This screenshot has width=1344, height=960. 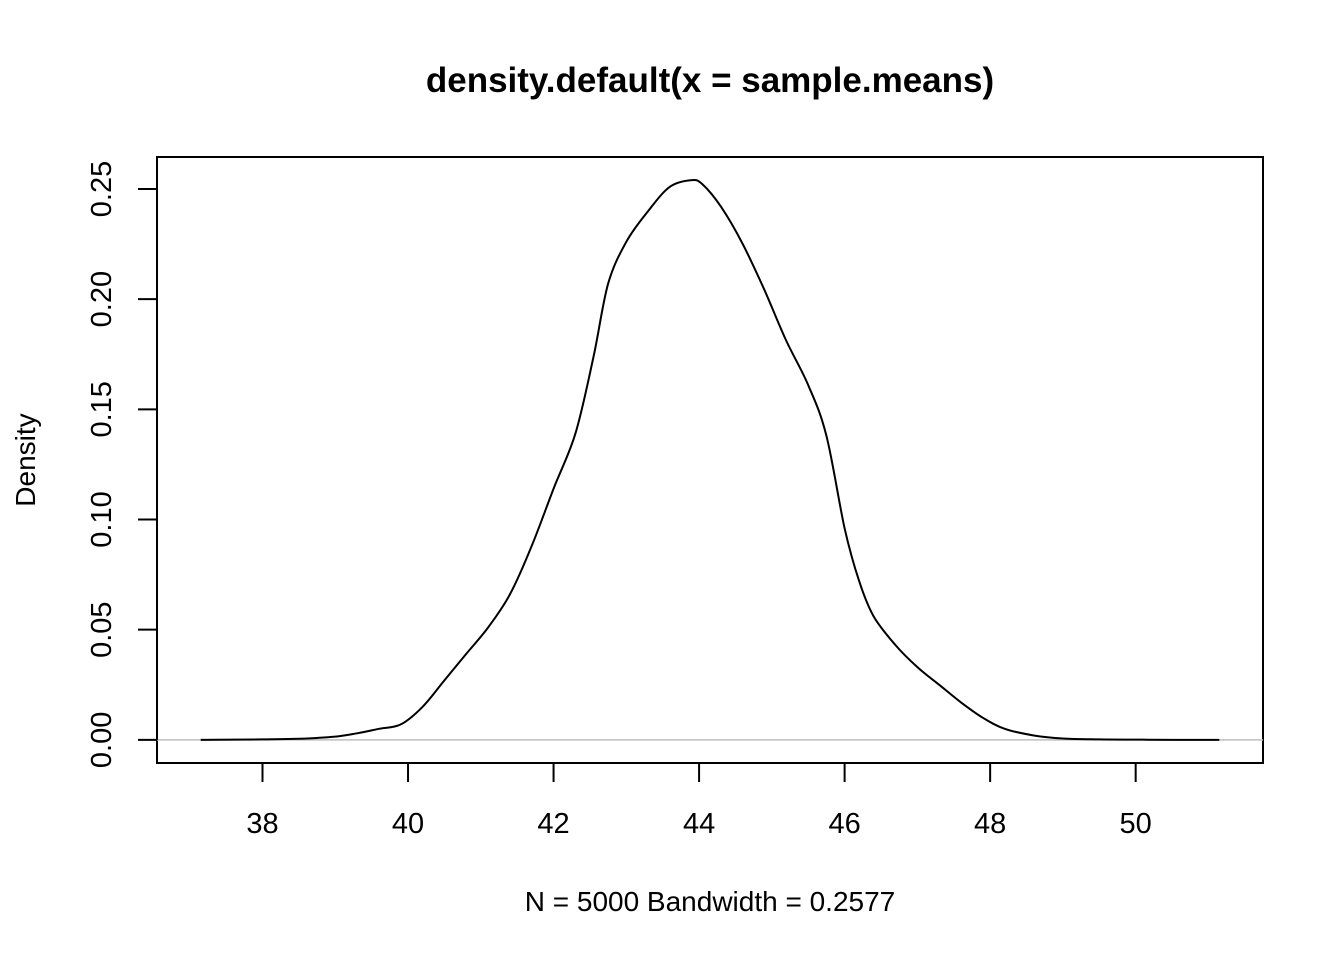 I want to click on y-axis: 0.00 0.05 0.10 0.15 0.20 0.25, so click(x=122, y=464).